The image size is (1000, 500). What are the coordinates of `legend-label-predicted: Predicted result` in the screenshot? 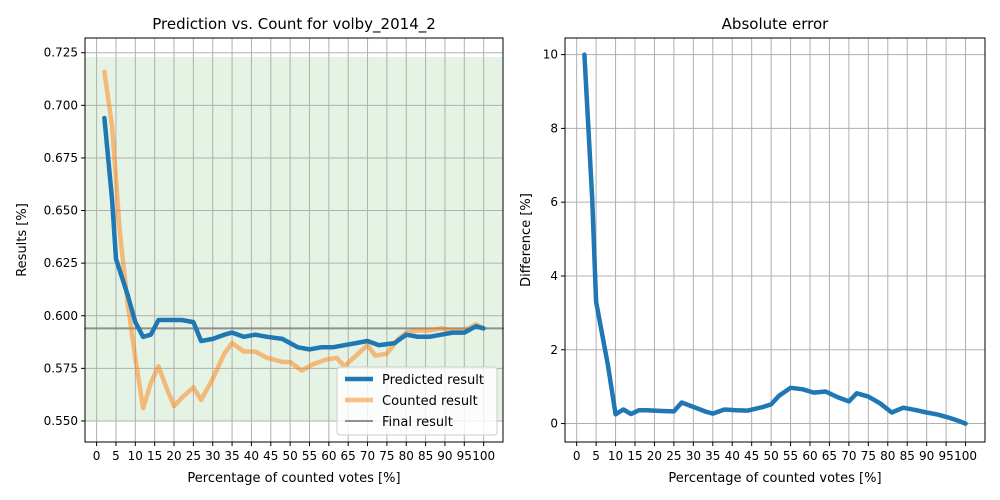 It's located at (433, 380).